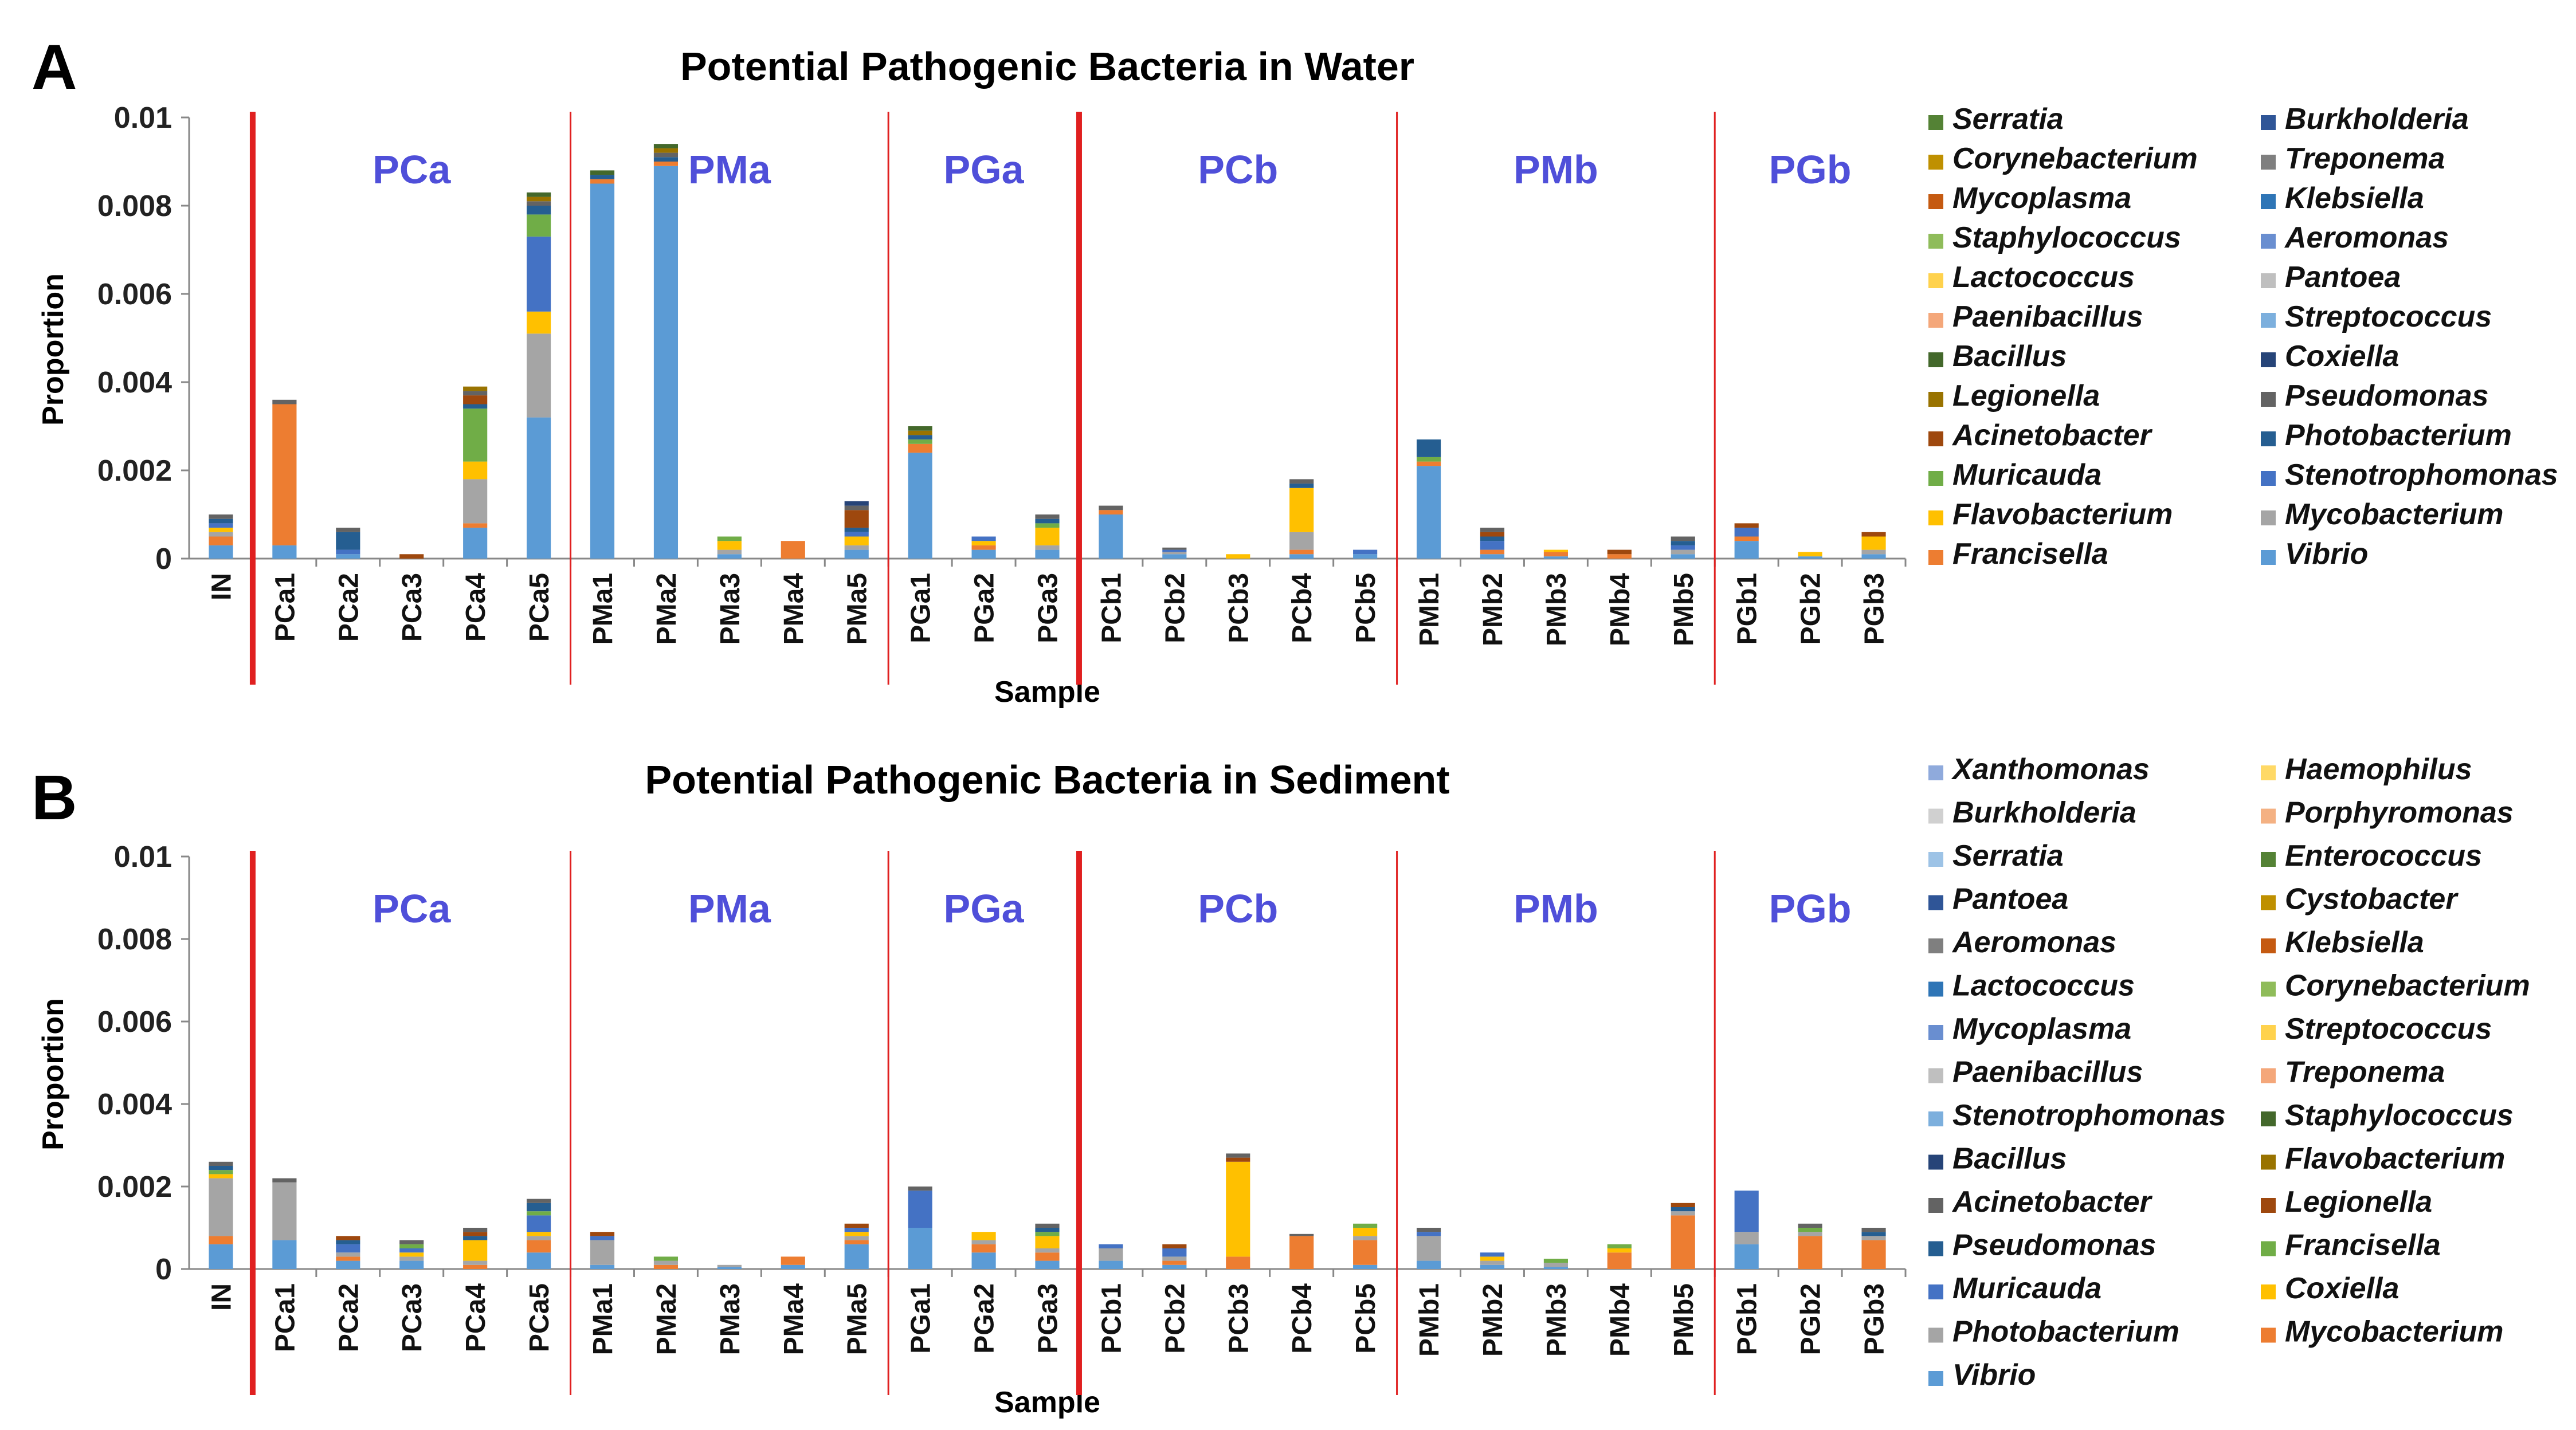 This screenshot has height=1430, width=2576. I want to click on bar-segment-vibrio-pma4, so click(793, 1266).